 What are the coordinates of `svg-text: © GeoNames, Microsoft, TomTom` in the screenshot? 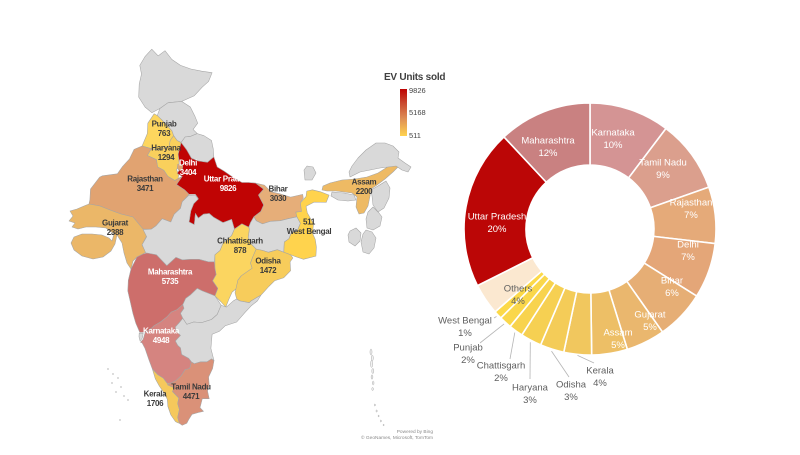 It's located at (397, 437).